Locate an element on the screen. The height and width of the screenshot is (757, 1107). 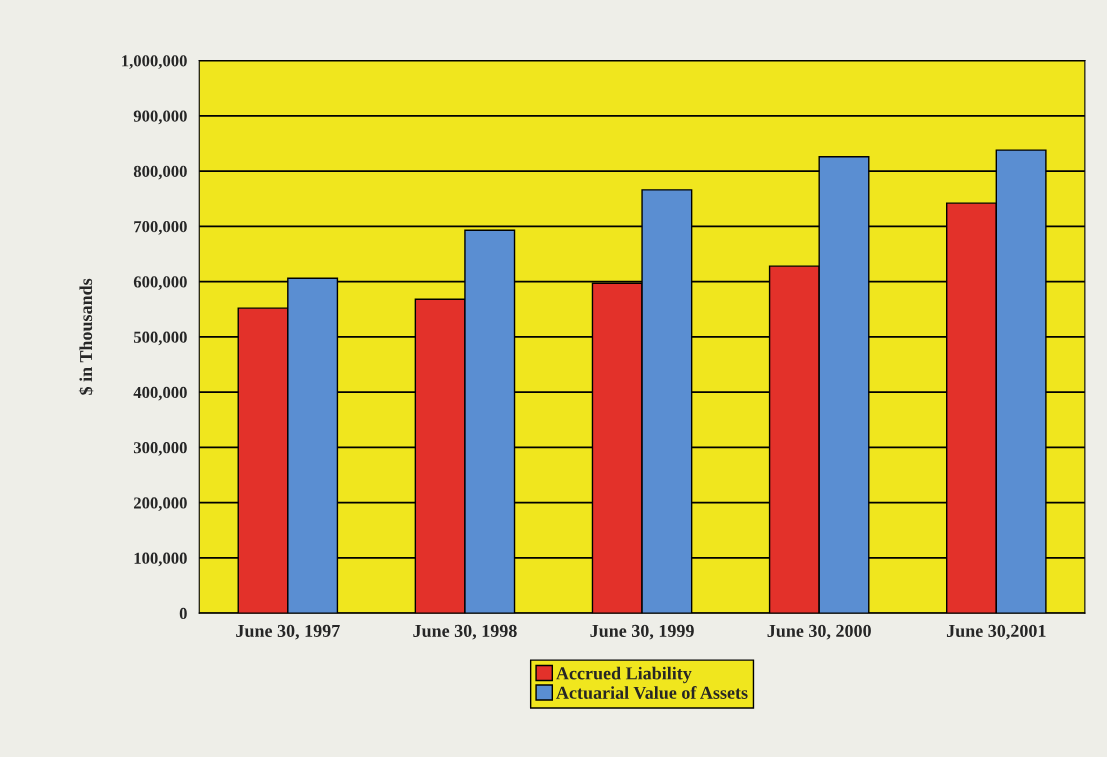
y-tick-label: 400,000 is located at coordinates (160, 393).